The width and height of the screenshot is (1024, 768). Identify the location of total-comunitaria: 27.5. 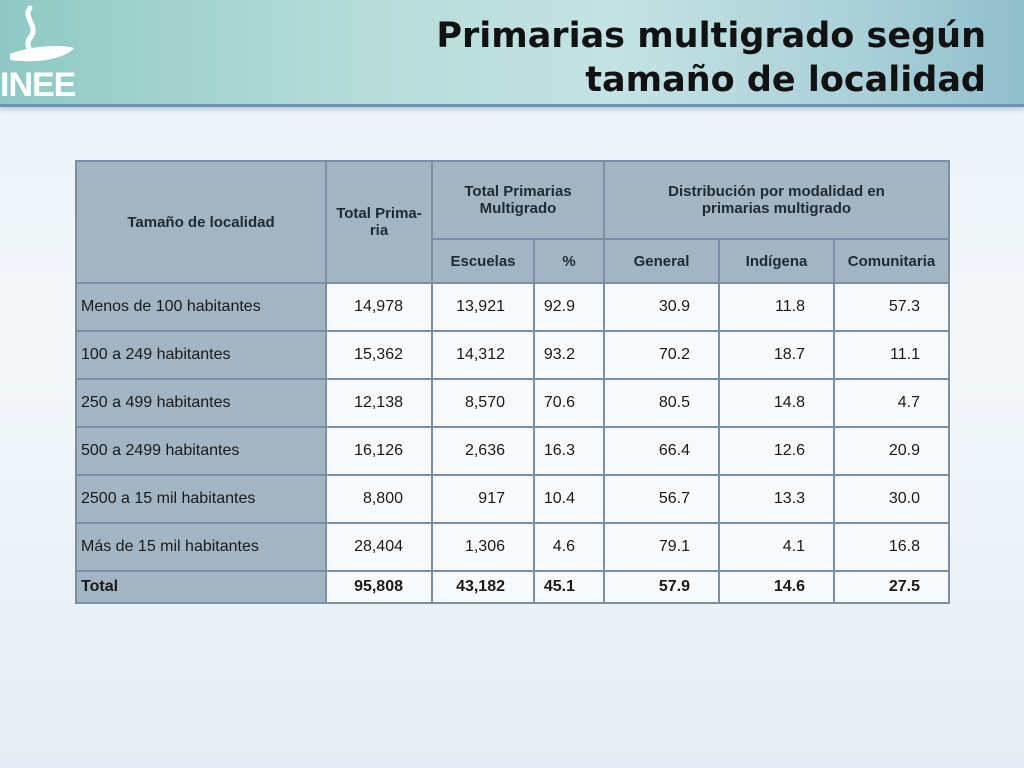
(891, 587).